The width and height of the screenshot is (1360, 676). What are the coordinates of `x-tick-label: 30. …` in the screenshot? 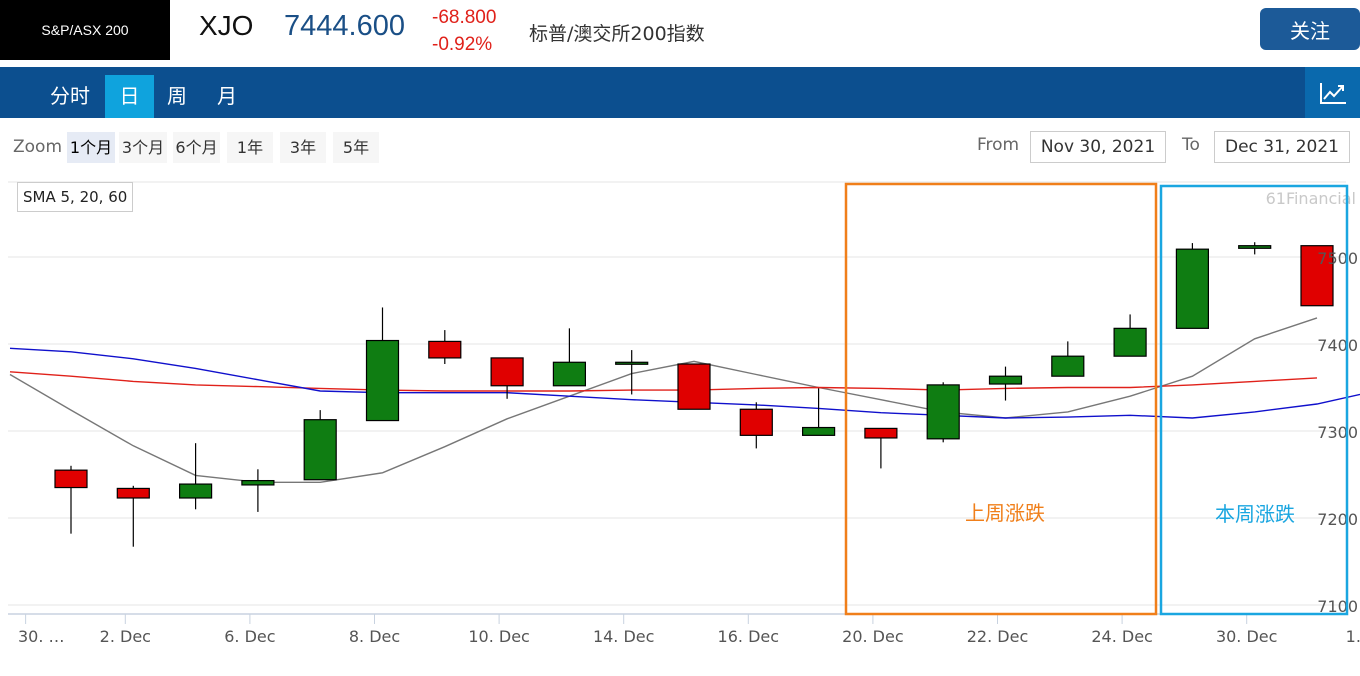 It's located at (41, 636).